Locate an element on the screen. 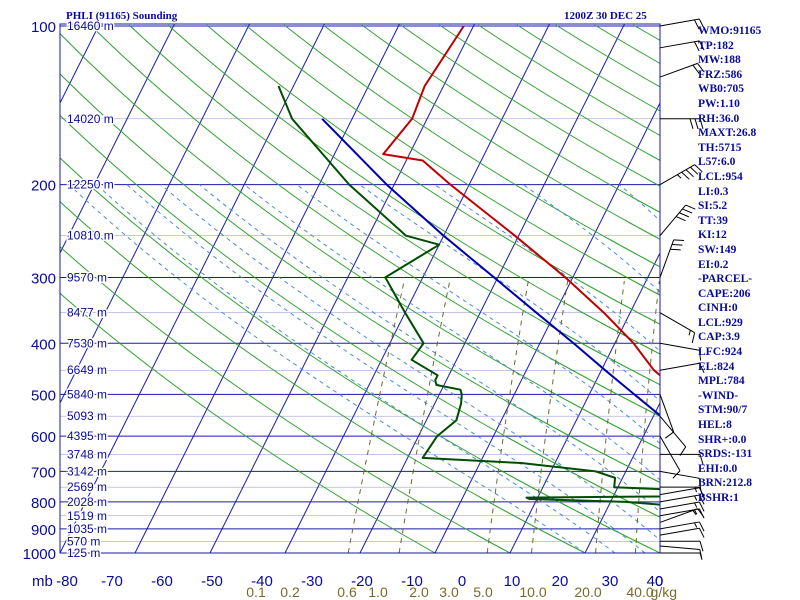  pressure-tick-label: 900 is located at coordinates (43, 530).